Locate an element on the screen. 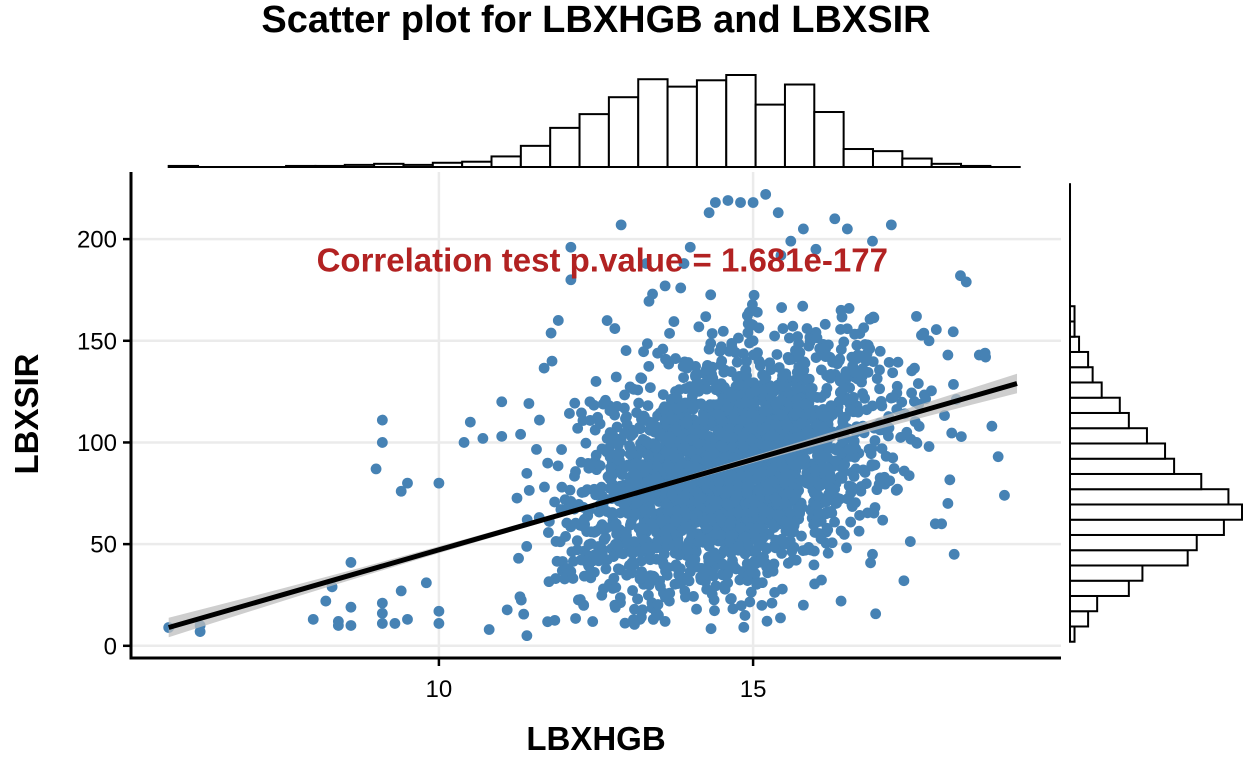 The image size is (1248, 768). right-histogram is located at coordinates (1156, 413).